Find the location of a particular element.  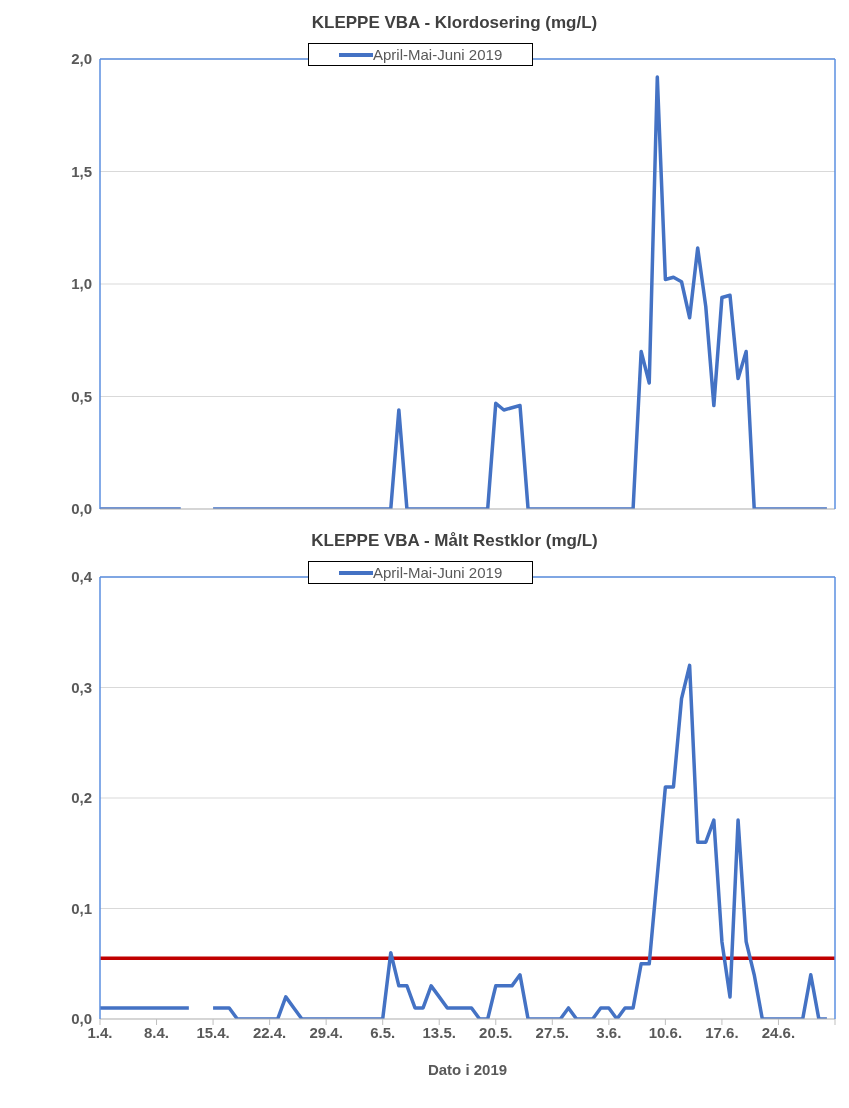

y-tick-label: 0,2 is located at coordinates (81, 798).